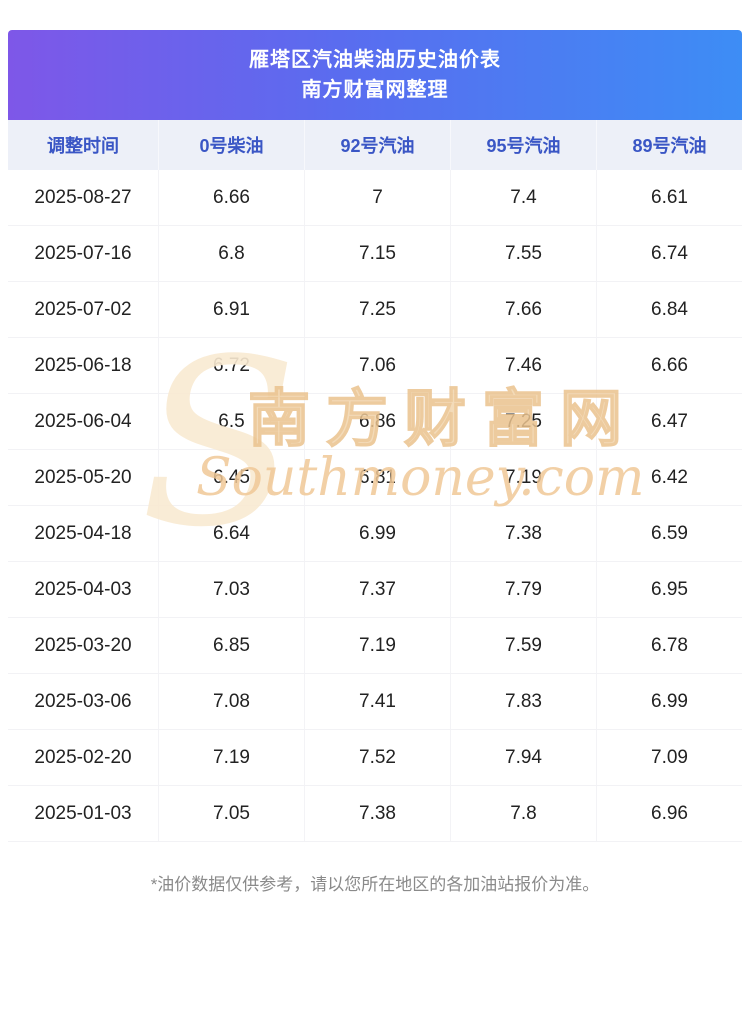  I want to click on table-row: 2025-06-18 6.72 7.06 7.46 6.66, so click(375, 366).